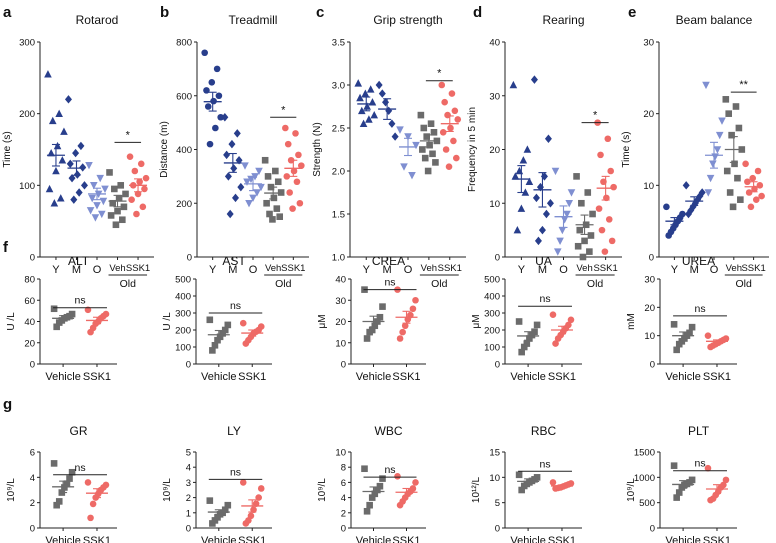  I want to click on chart-title: AST, so click(234, 261).